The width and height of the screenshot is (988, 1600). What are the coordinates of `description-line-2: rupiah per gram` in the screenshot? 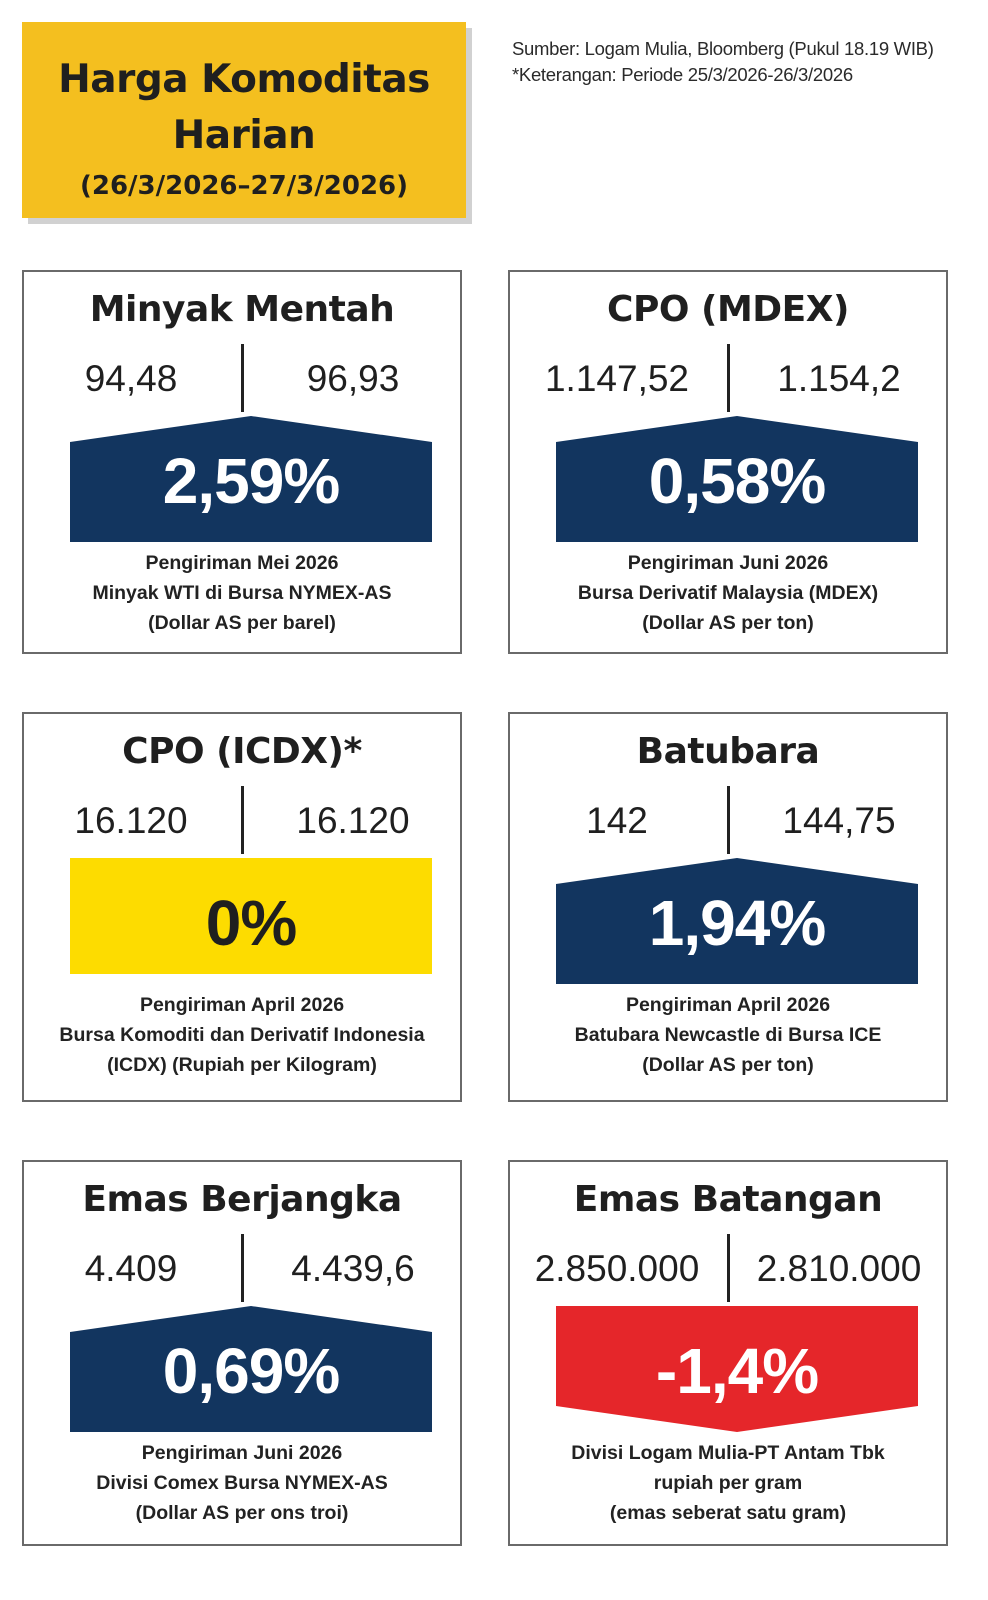 It's located at (728, 1483).